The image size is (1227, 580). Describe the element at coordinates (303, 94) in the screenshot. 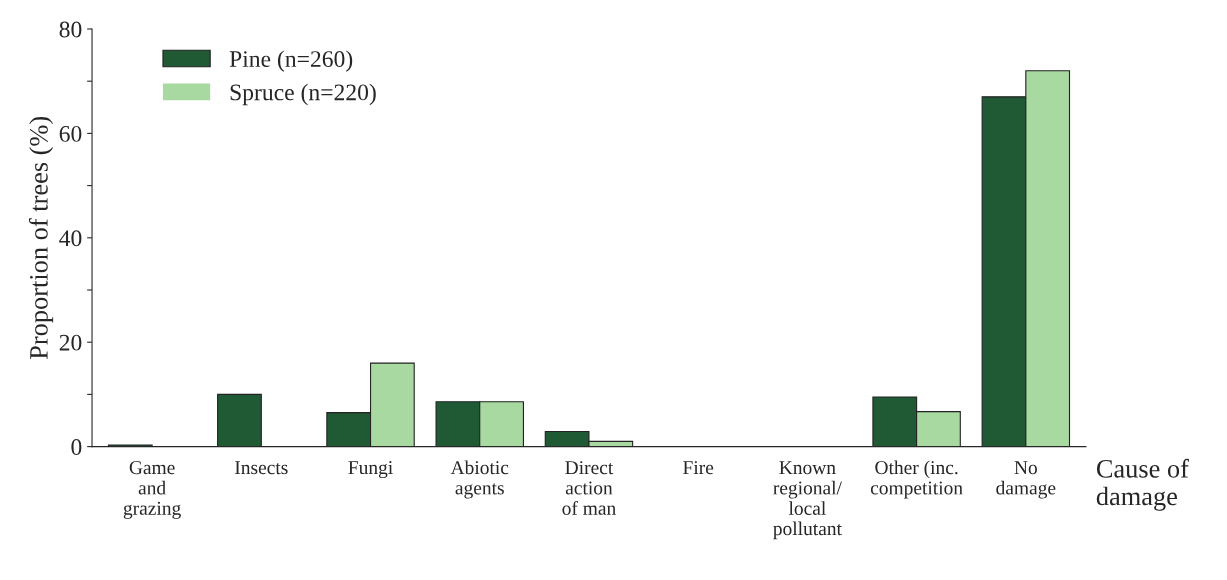

I see `legend-label: Spruce (n=220)` at that location.